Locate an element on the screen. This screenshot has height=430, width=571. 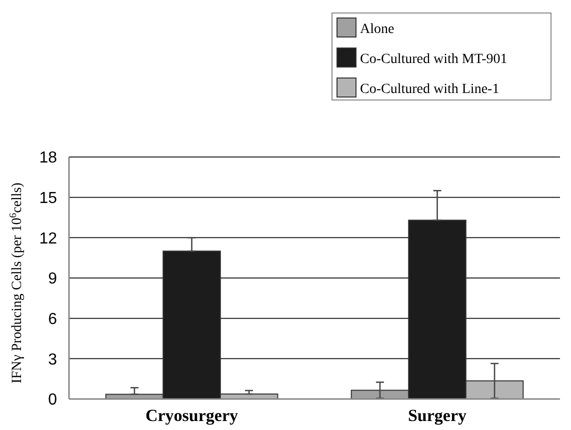
x-tick-label: Surgery is located at coordinates (438, 415).